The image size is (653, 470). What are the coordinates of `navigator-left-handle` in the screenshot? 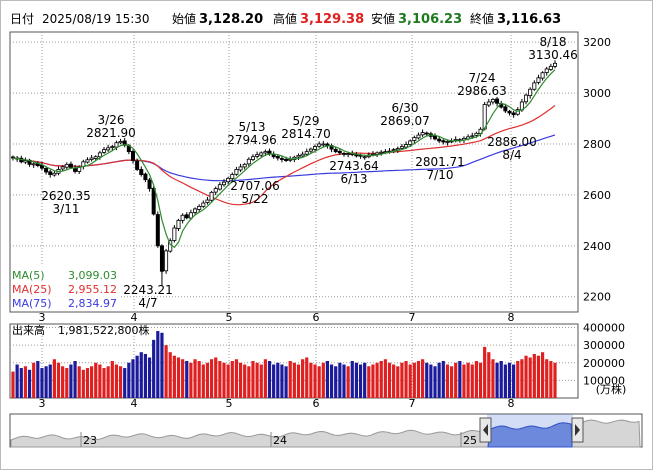 It's located at (485, 430).